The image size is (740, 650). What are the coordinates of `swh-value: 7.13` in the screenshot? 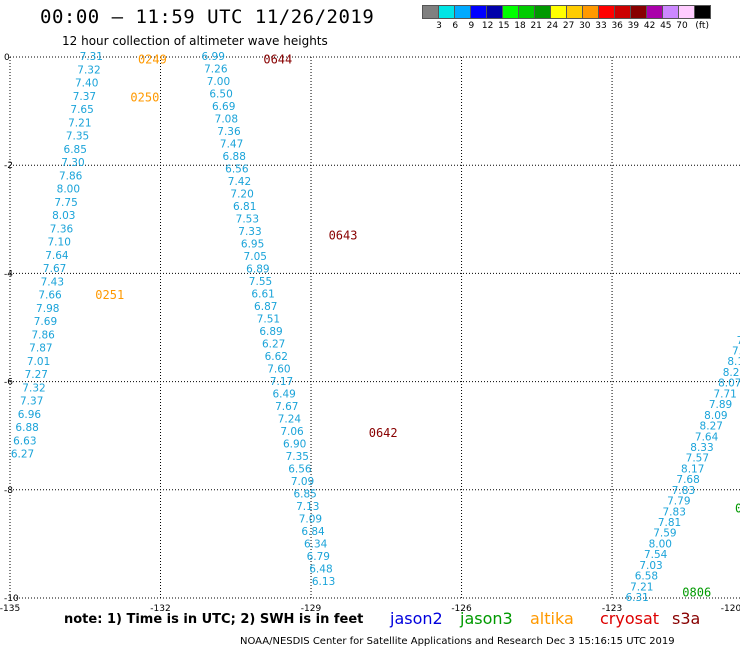 It's located at (307, 507).